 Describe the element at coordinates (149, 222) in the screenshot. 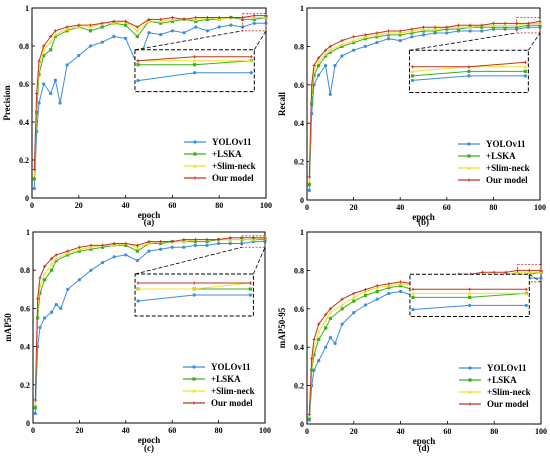

I see `panel-caption: (a)` at that location.